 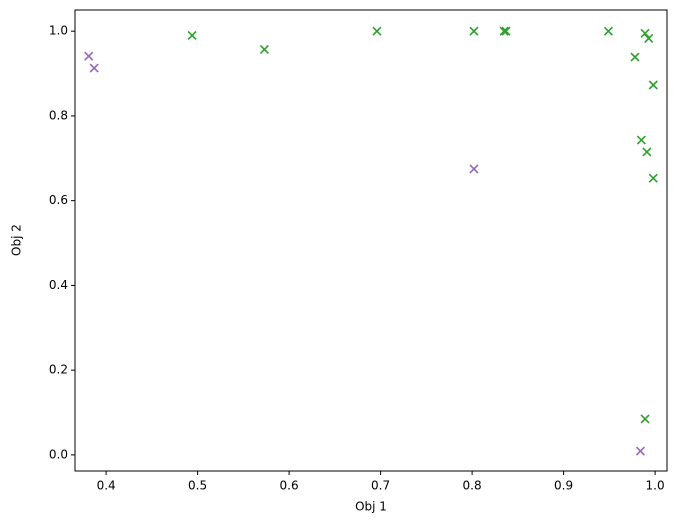 What do you see at coordinates (380, 486) in the screenshot?
I see `x-tick-label: 0.7` at bounding box center [380, 486].